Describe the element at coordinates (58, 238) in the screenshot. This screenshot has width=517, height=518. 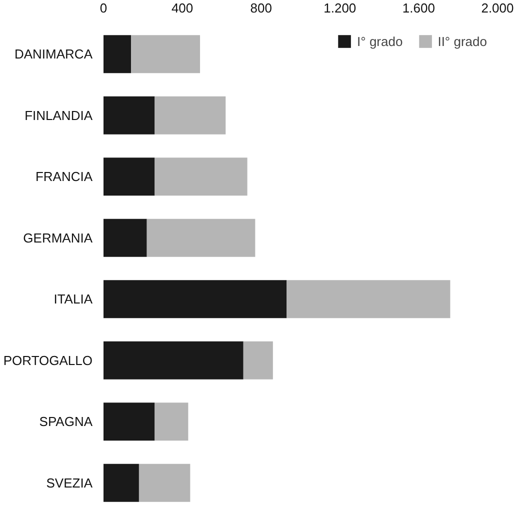
I see `y-tick-label: GERMANIA` at that location.